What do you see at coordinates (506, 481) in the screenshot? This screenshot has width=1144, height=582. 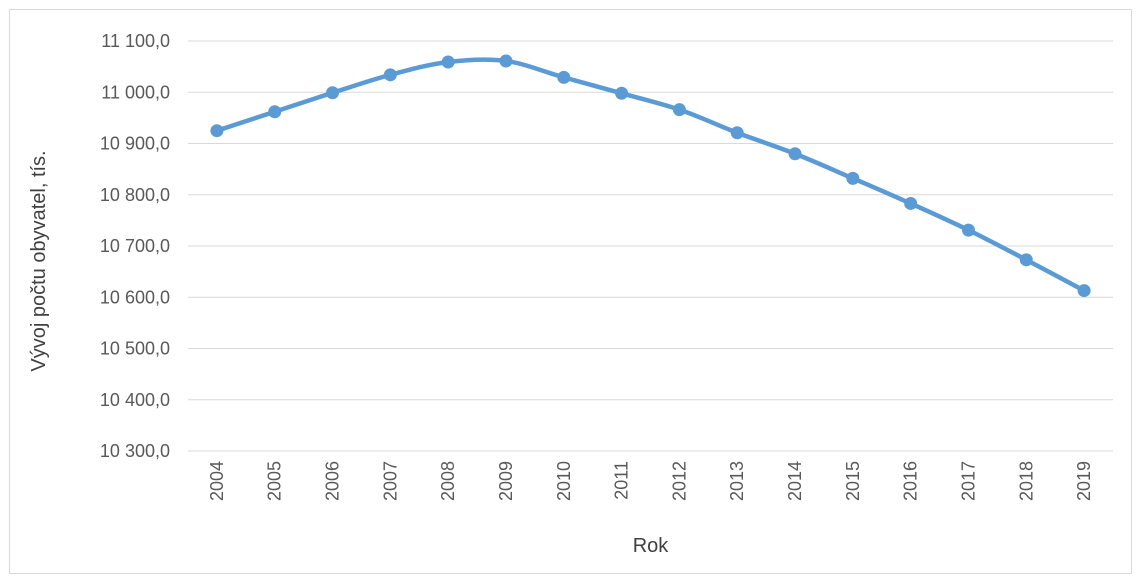 I see `x-tick-label: 2009` at bounding box center [506, 481].